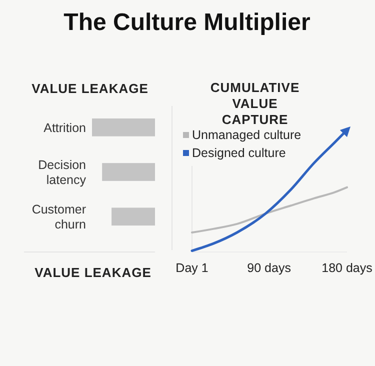 The image size is (375, 366). I want to click on x-tick-label: 90 days, so click(269, 268).